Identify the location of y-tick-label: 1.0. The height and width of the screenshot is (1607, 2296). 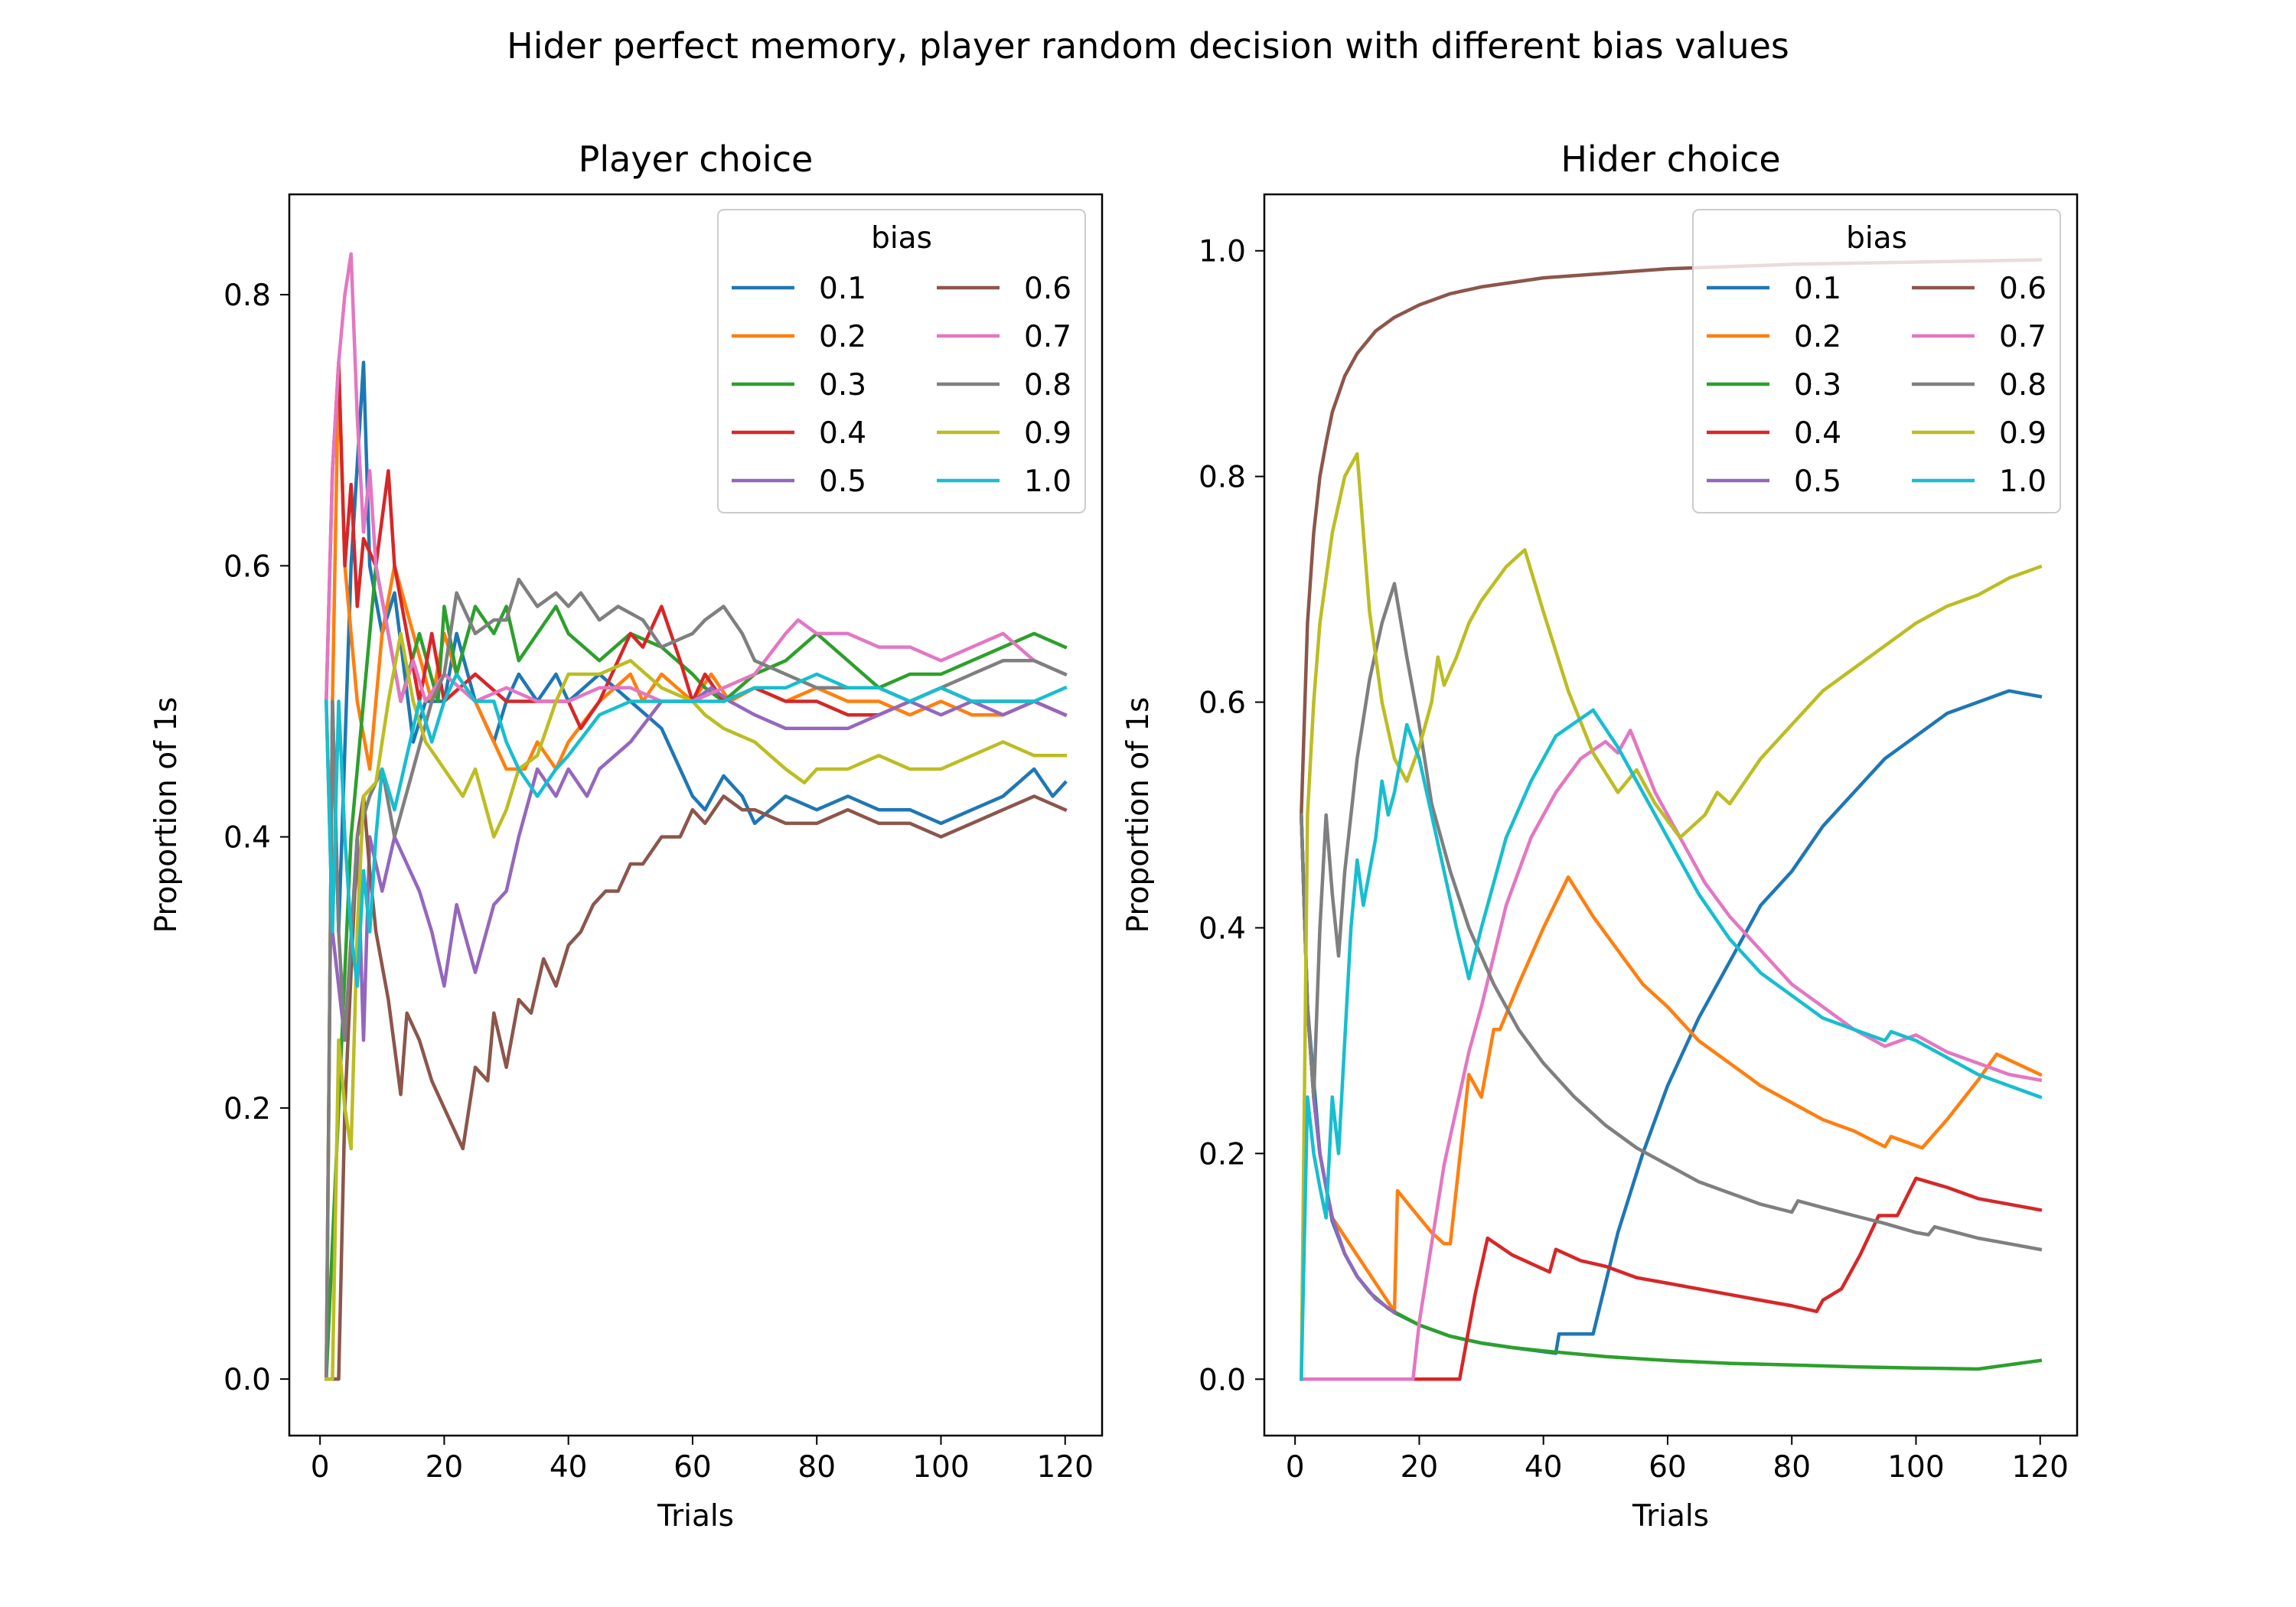
(1222, 252).